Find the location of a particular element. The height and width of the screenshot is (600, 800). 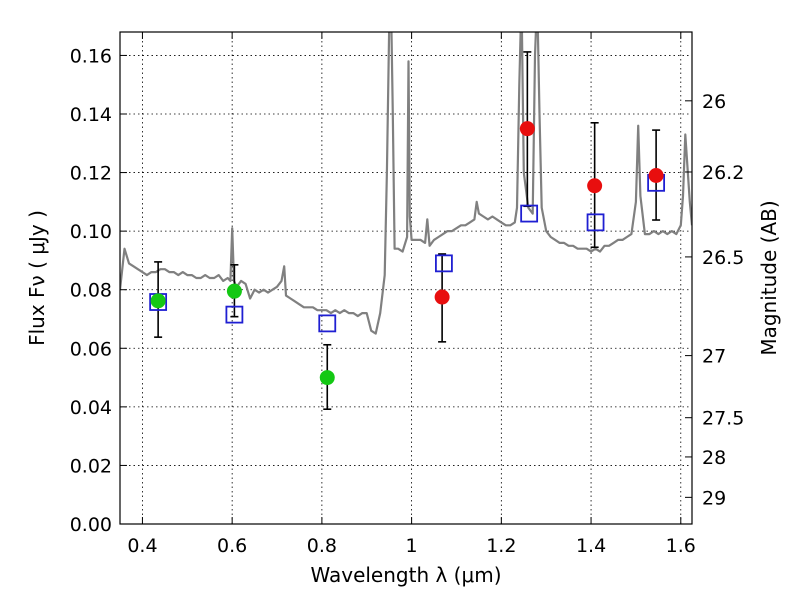

y-tick-label: 0.08 is located at coordinates (91, 291).